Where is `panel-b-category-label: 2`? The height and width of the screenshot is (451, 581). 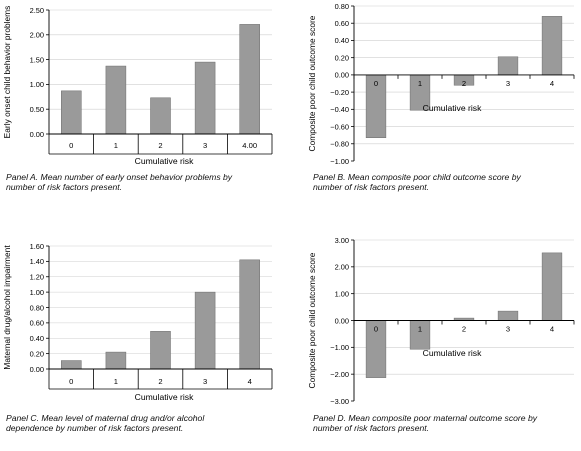
panel-b-category-label: 2 is located at coordinates (464, 83).